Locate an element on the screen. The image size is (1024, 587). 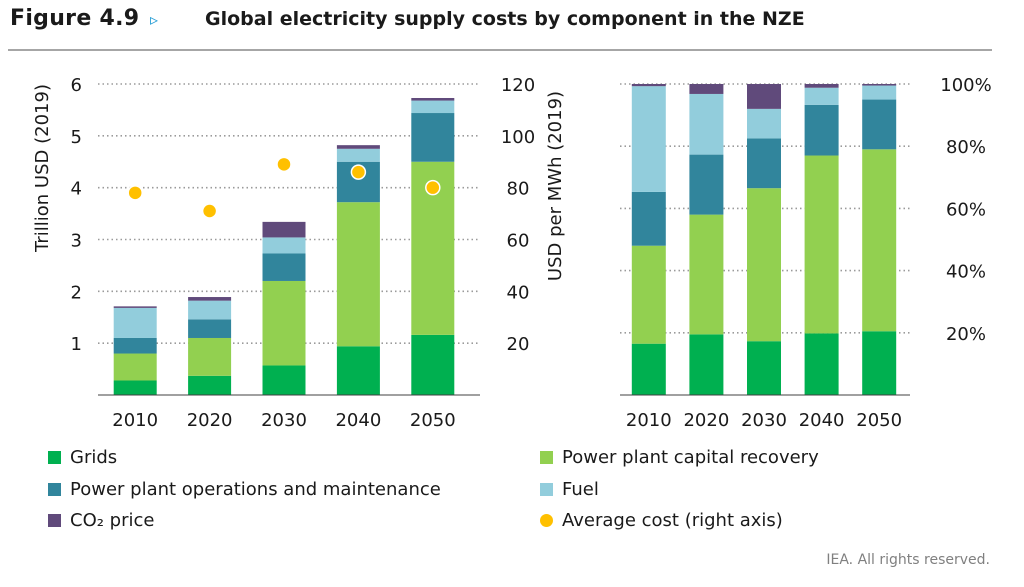
left-bar-grids-2040 is located at coordinates (358, 370).